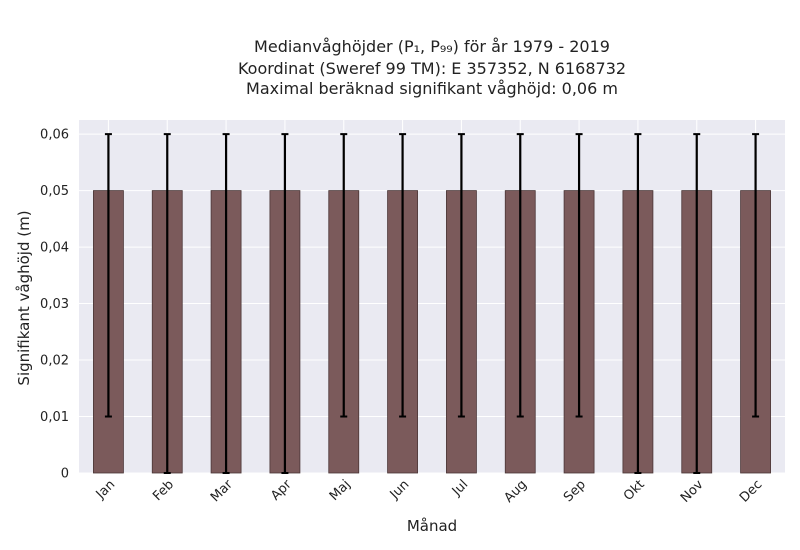 The width and height of the screenshot is (800, 550). Describe the element at coordinates (400, 490) in the screenshot. I see `x-tick-label-jun: Jun` at that location.